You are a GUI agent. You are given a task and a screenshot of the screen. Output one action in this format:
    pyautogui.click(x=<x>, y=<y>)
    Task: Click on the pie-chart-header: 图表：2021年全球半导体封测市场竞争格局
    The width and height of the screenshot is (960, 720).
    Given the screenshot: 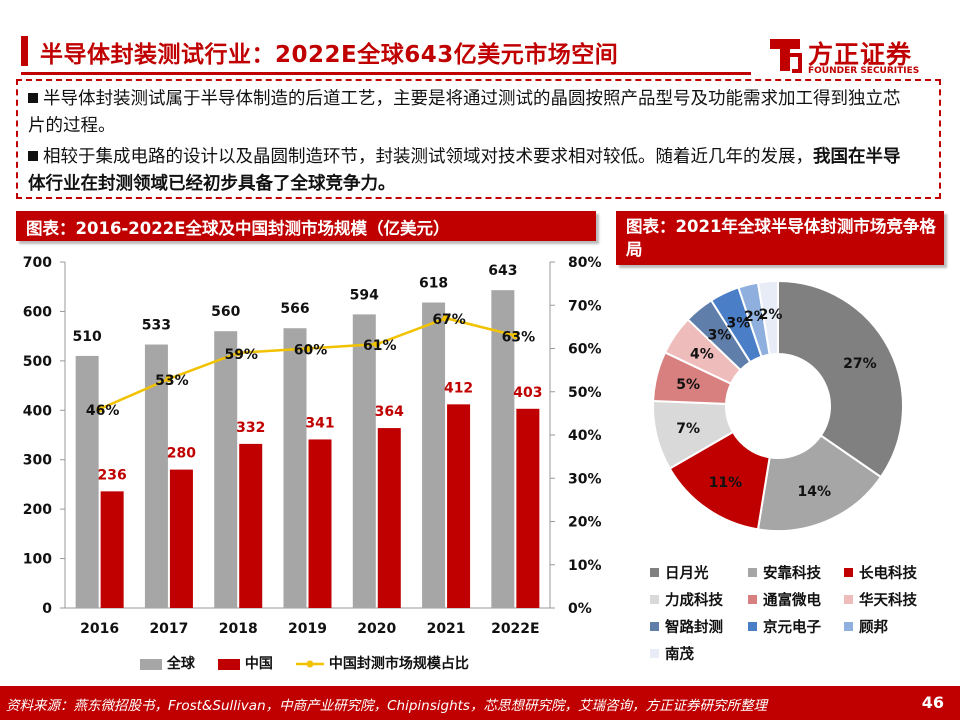 What is the action you would take?
    pyautogui.click(x=780, y=238)
    